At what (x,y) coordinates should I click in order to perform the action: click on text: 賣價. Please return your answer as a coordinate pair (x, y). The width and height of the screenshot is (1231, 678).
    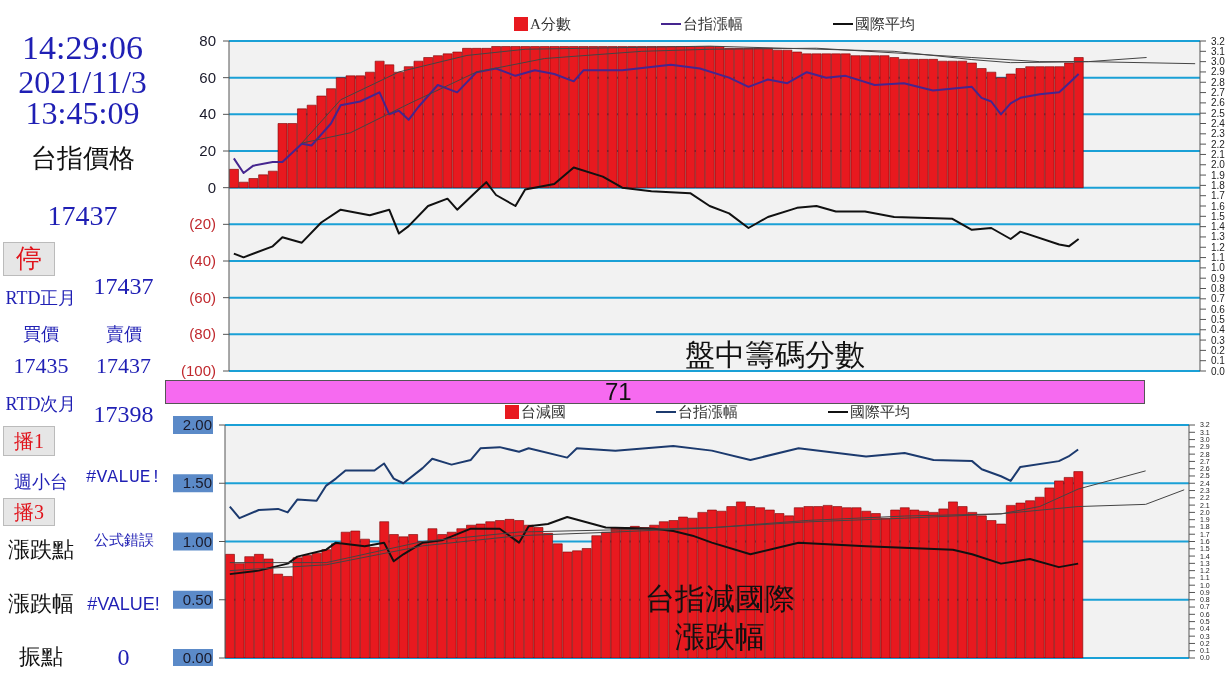
    Looking at the image, I should click on (123, 334).